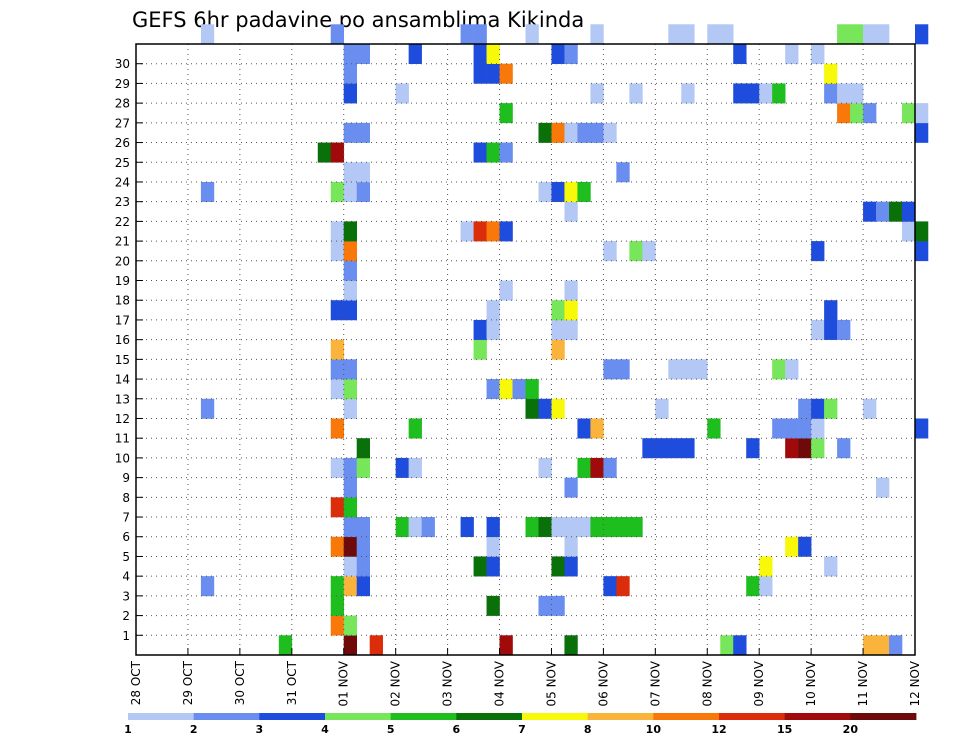 This screenshot has height=742, width=960. I want to click on y-tick-label: 10, so click(122, 458).